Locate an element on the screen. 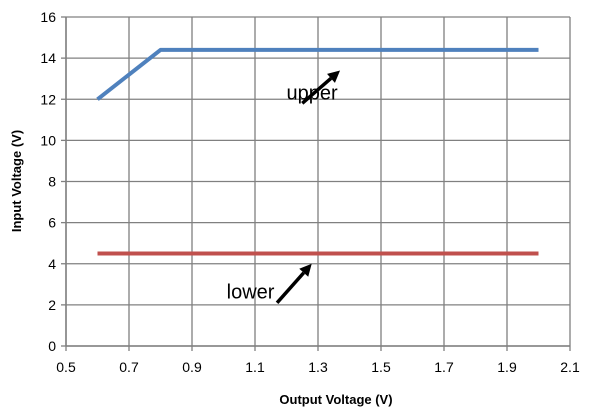  y-tick-labels: 0 2 4 6 8 10 12 14 16 is located at coordinates (48, 181).